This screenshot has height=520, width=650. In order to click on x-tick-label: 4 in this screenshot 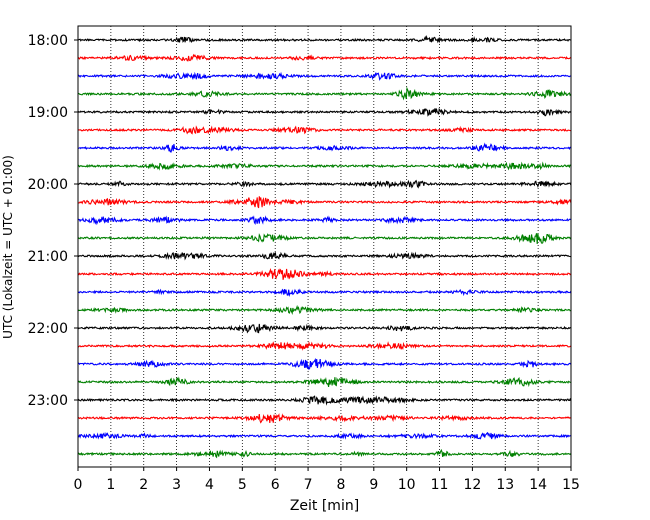, I will do `click(209, 485)`.